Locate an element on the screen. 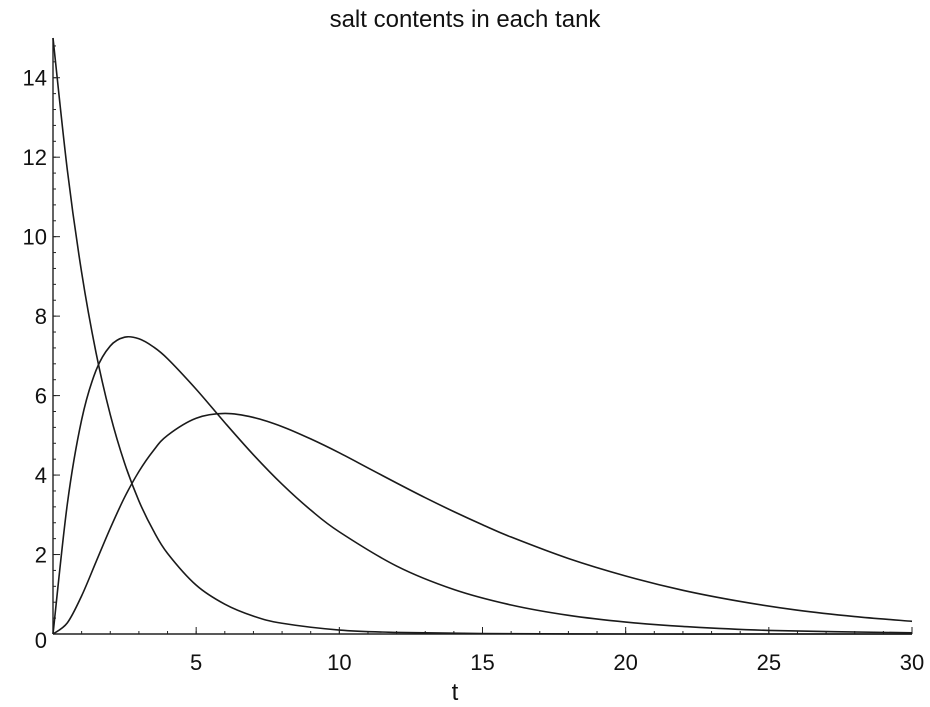  y-tick-label: 14 is located at coordinates (35, 78).